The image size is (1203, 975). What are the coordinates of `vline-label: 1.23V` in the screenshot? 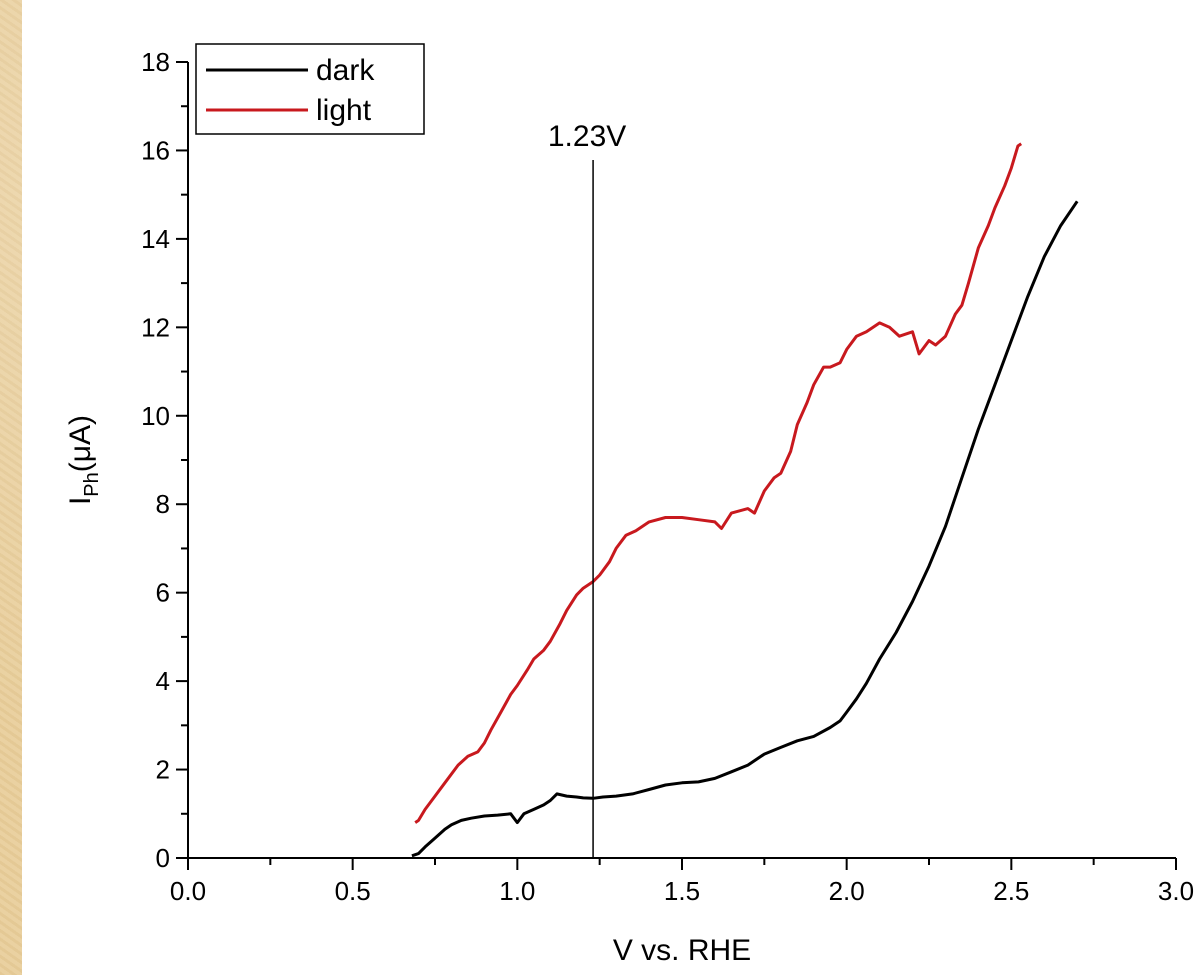 It's located at (587, 136).